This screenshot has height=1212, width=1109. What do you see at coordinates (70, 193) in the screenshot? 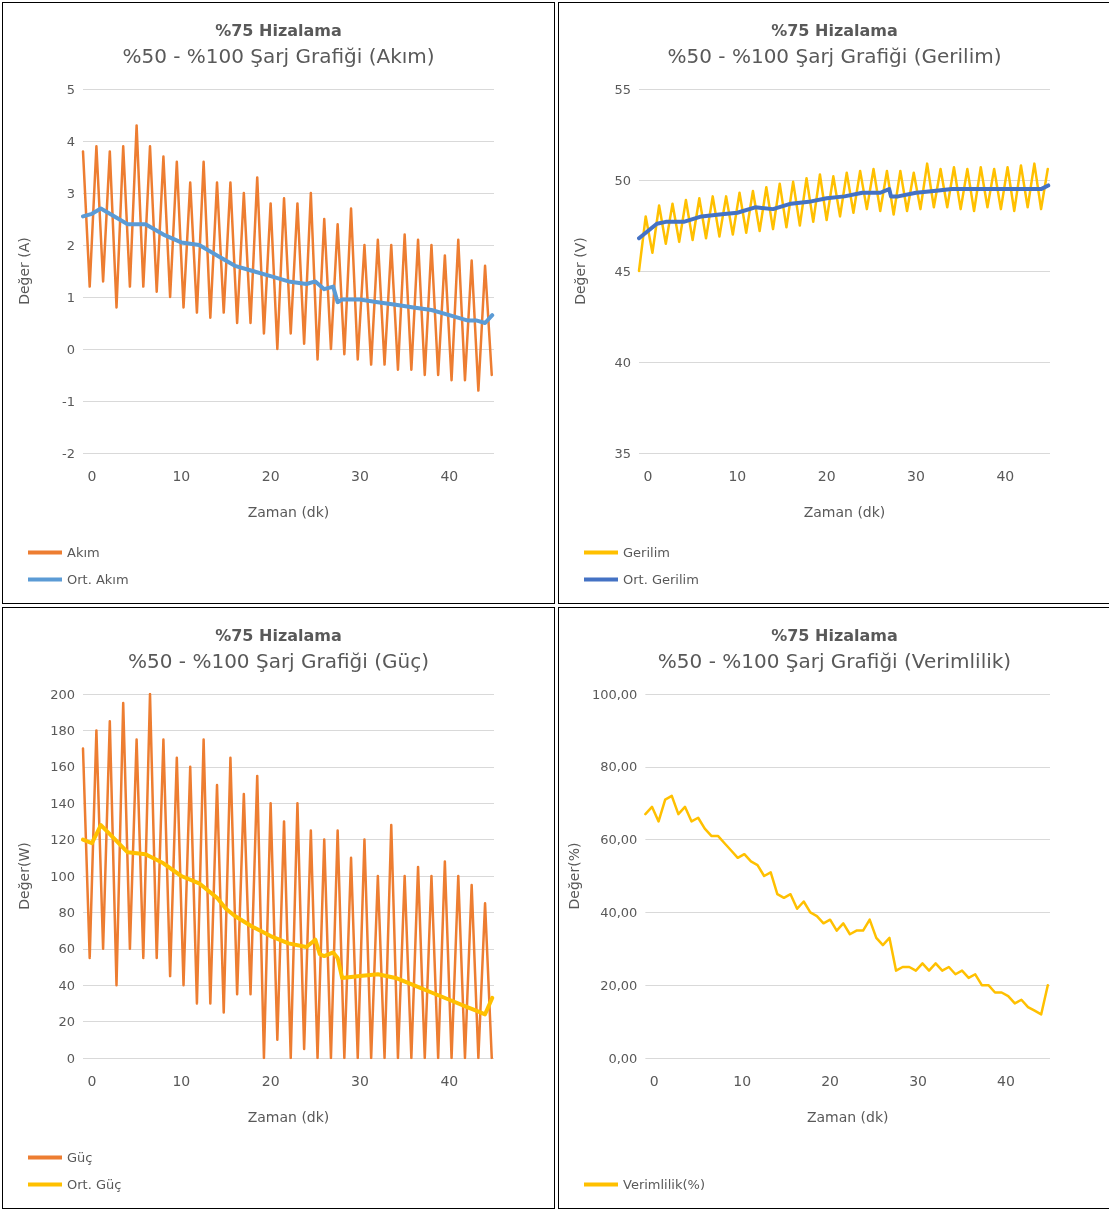
I see `y-tick-label: 3` at bounding box center [70, 193].